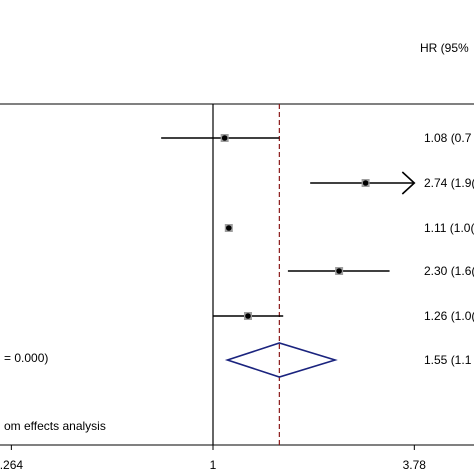 The height and width of the screenshot is (474, 474). I want to click on estimate-label: 1.08 (0.7, so click(448, 138).